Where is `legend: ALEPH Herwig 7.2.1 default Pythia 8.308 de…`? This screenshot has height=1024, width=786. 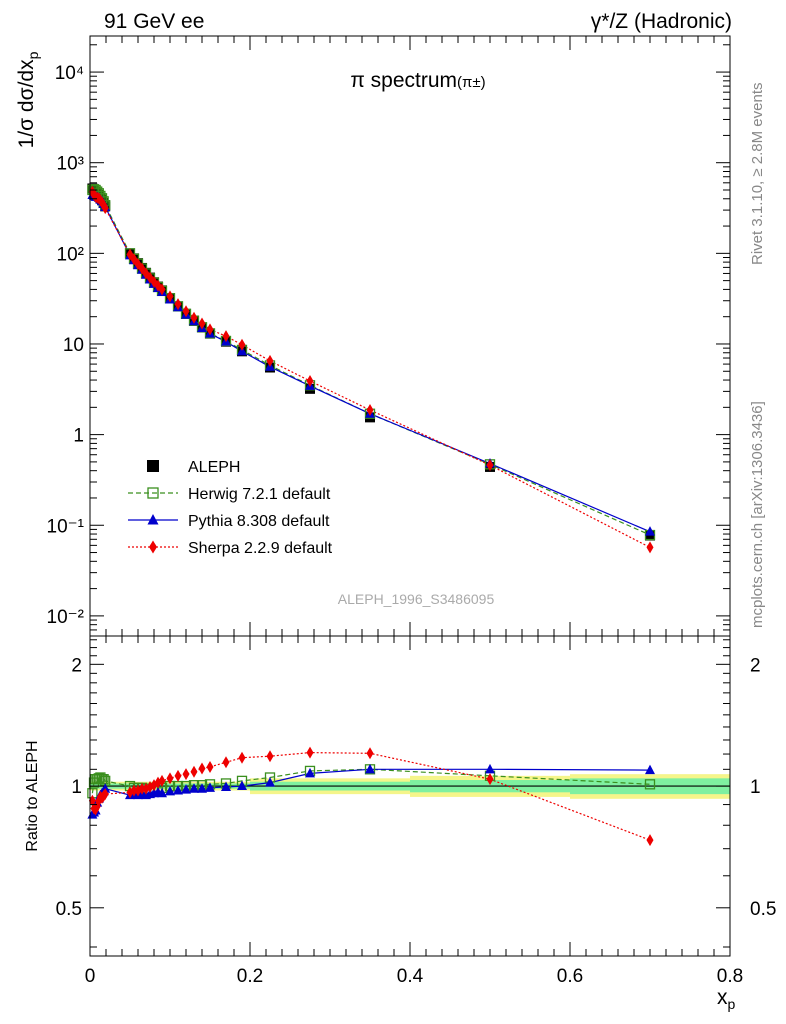 legend: ALEPH Herwig 7.2.1 default Pythia 8.308 de… is located at coordinates (230, 508).